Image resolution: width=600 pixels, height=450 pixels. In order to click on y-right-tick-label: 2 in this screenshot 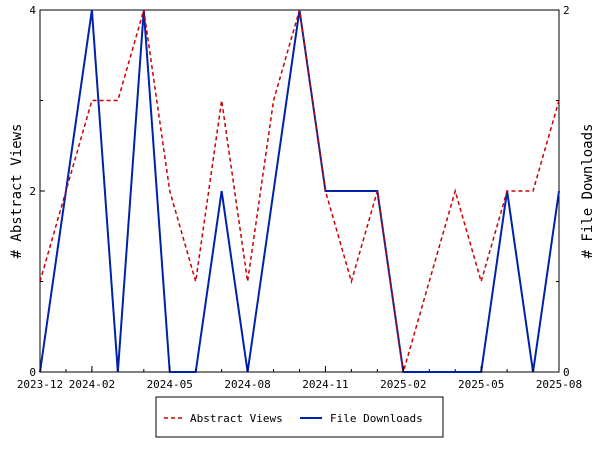, I will do `click(566, 10)`.